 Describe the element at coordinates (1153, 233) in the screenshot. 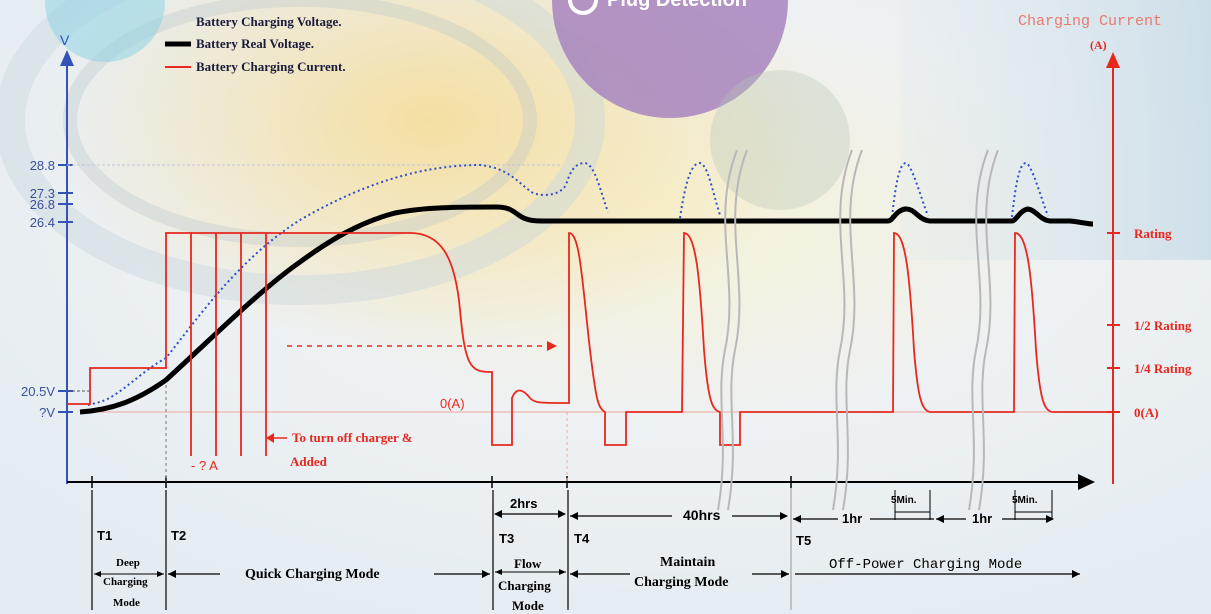

I see `right-axis-tick-label: Rating` at that location.